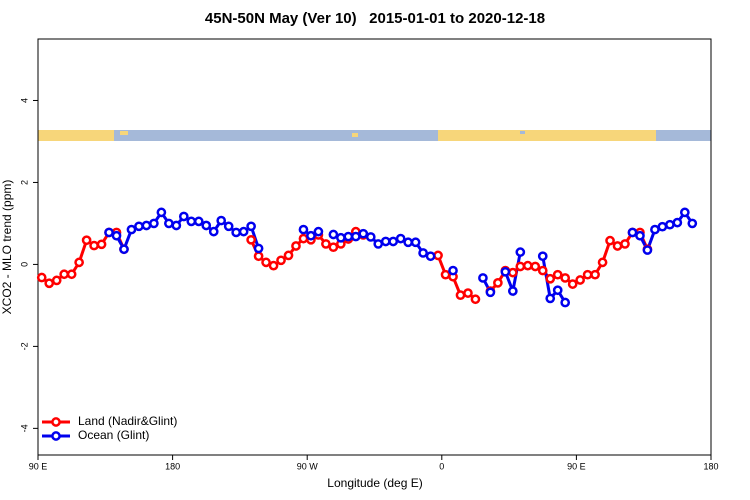  Describe the element at coordinates (24, 182) in the screenshot. I see `y-tick-label: 2` at that location.